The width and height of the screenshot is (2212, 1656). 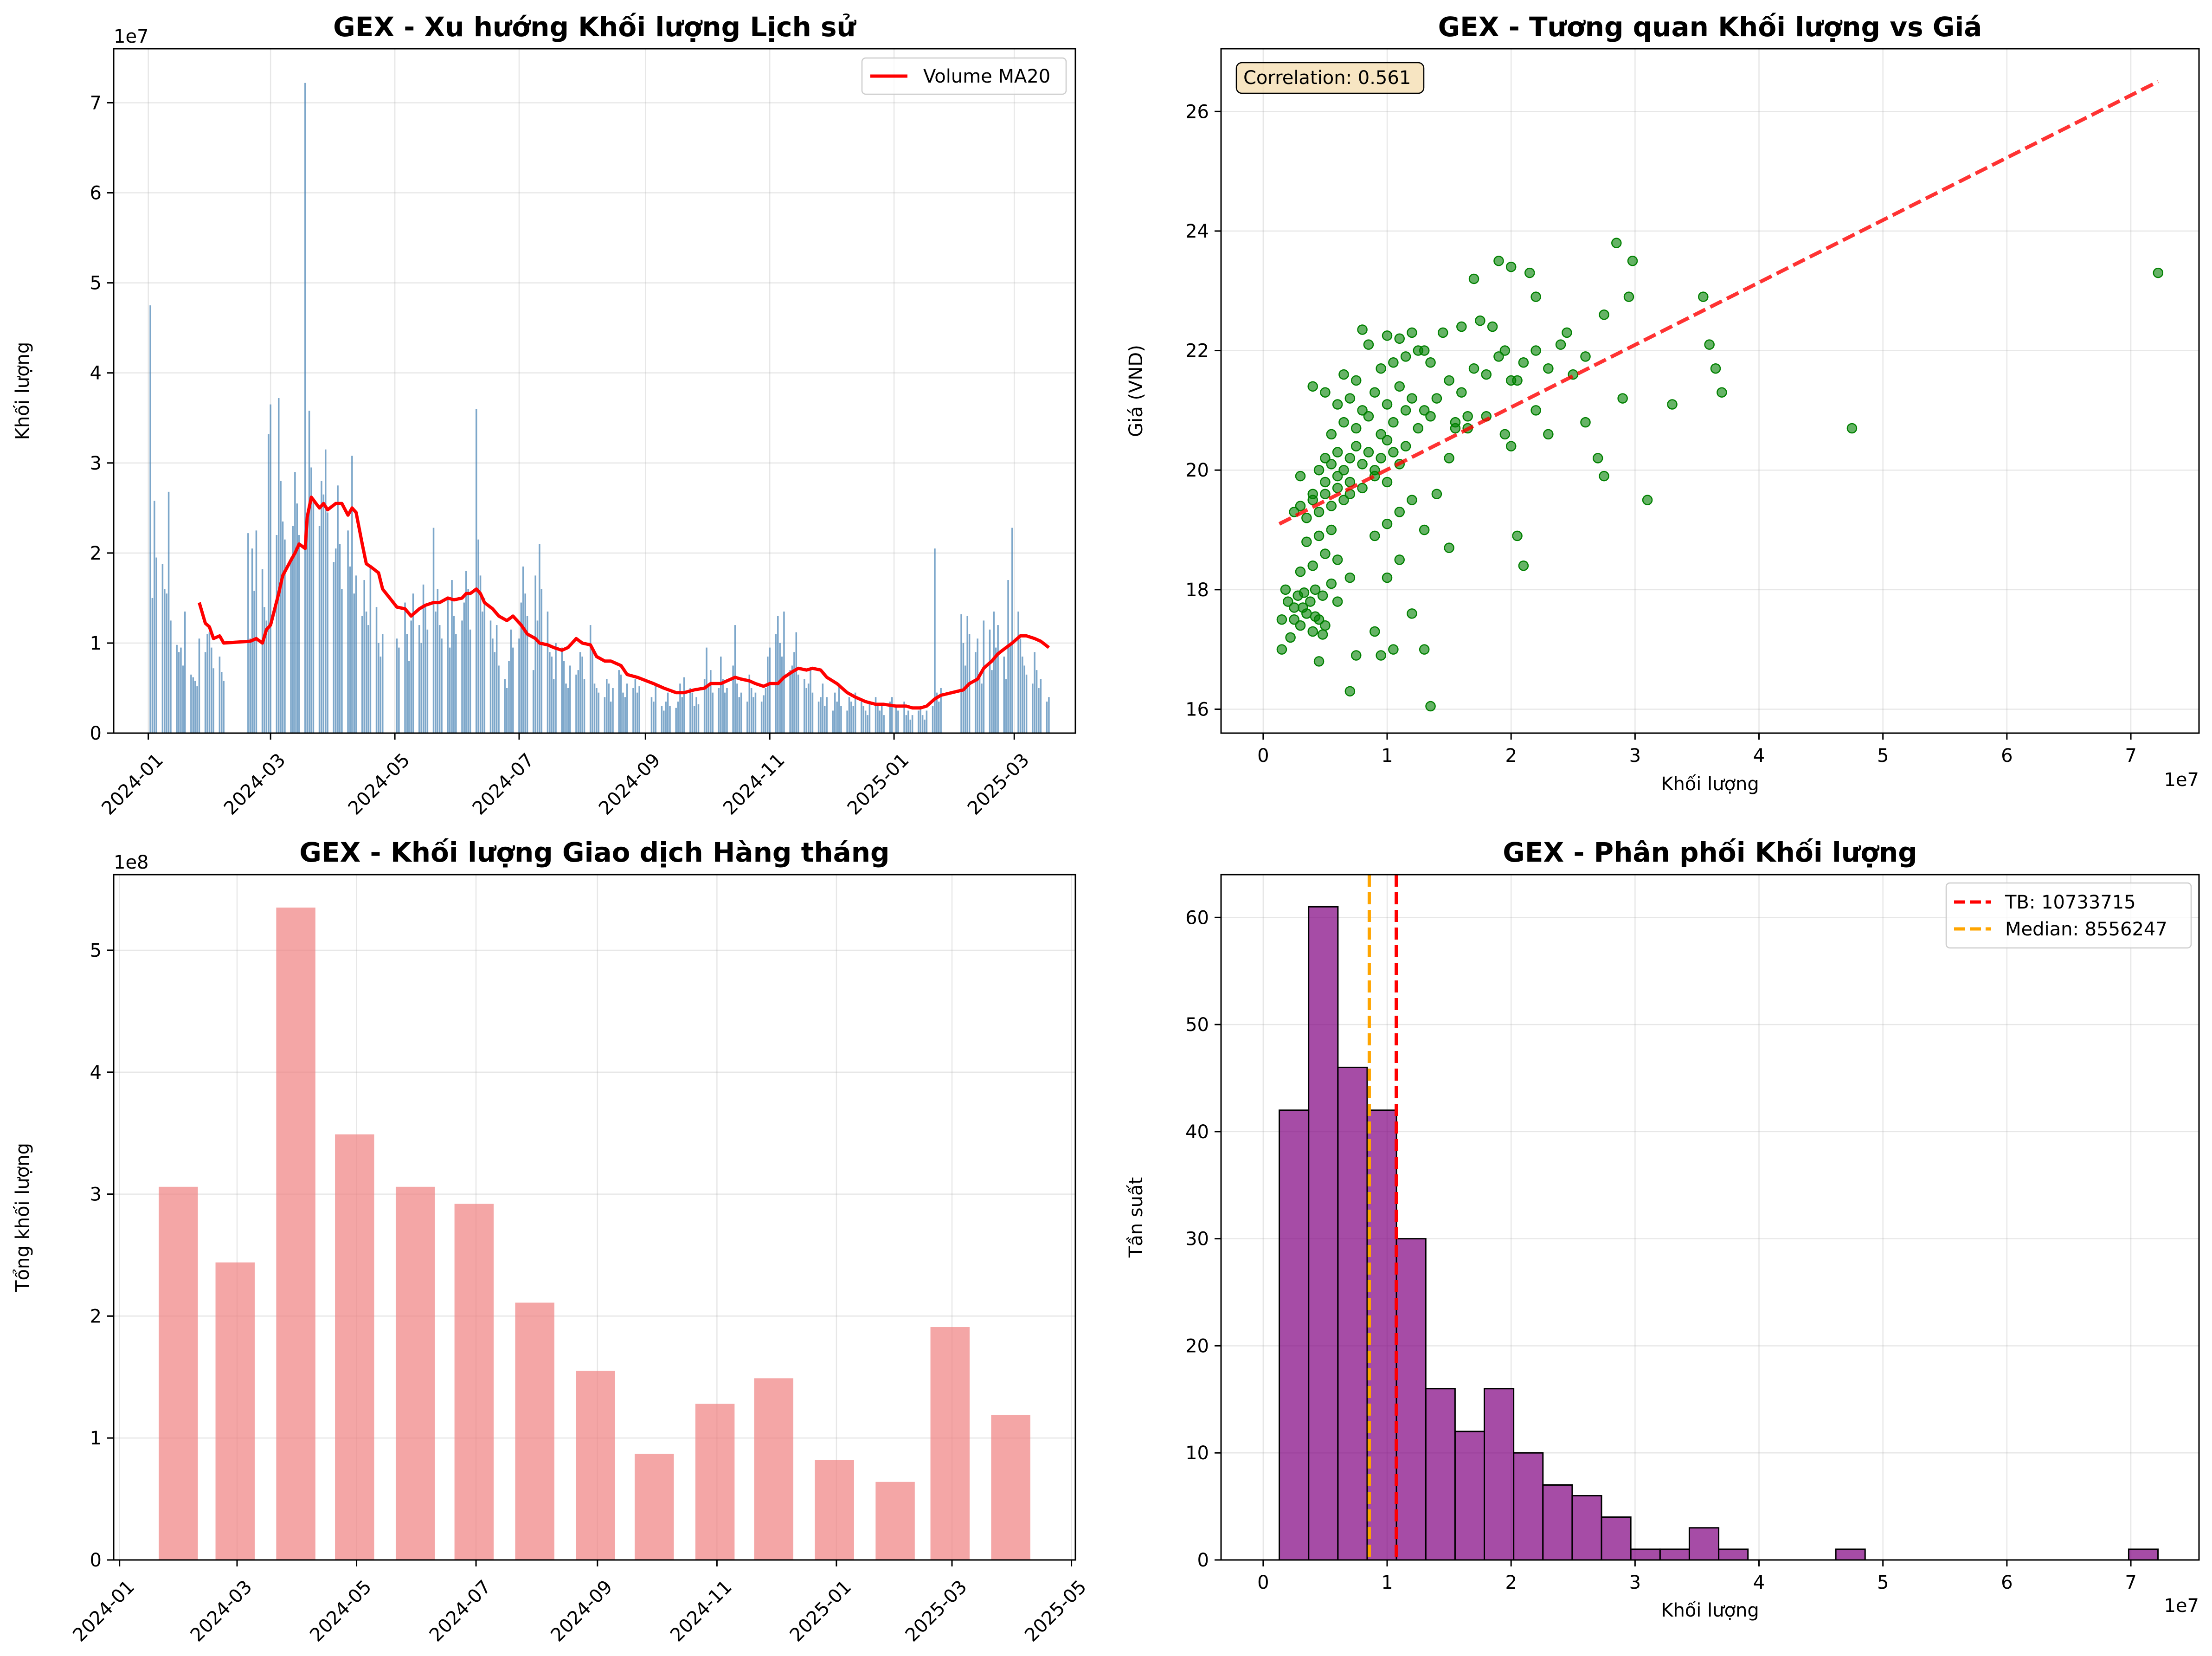 What do you see at coordinates (2086, 929) in the screenshot?
I see `legend-label-median: Median: 8556247` at bounding box center [2086, 929].